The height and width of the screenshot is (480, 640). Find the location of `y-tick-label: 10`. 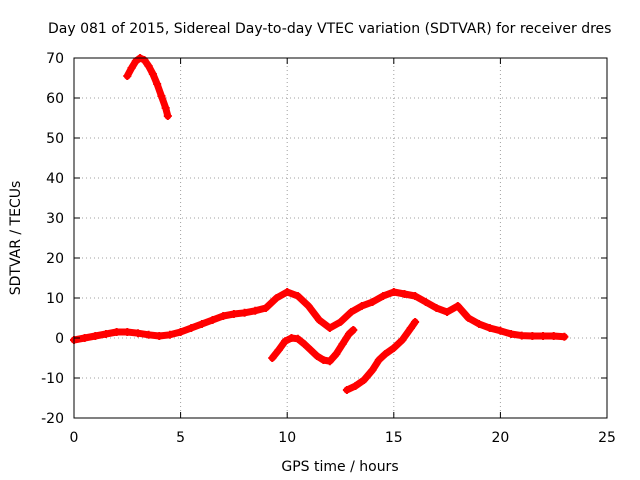

y-tick-label: 10 is located at coordinates (55, 299).